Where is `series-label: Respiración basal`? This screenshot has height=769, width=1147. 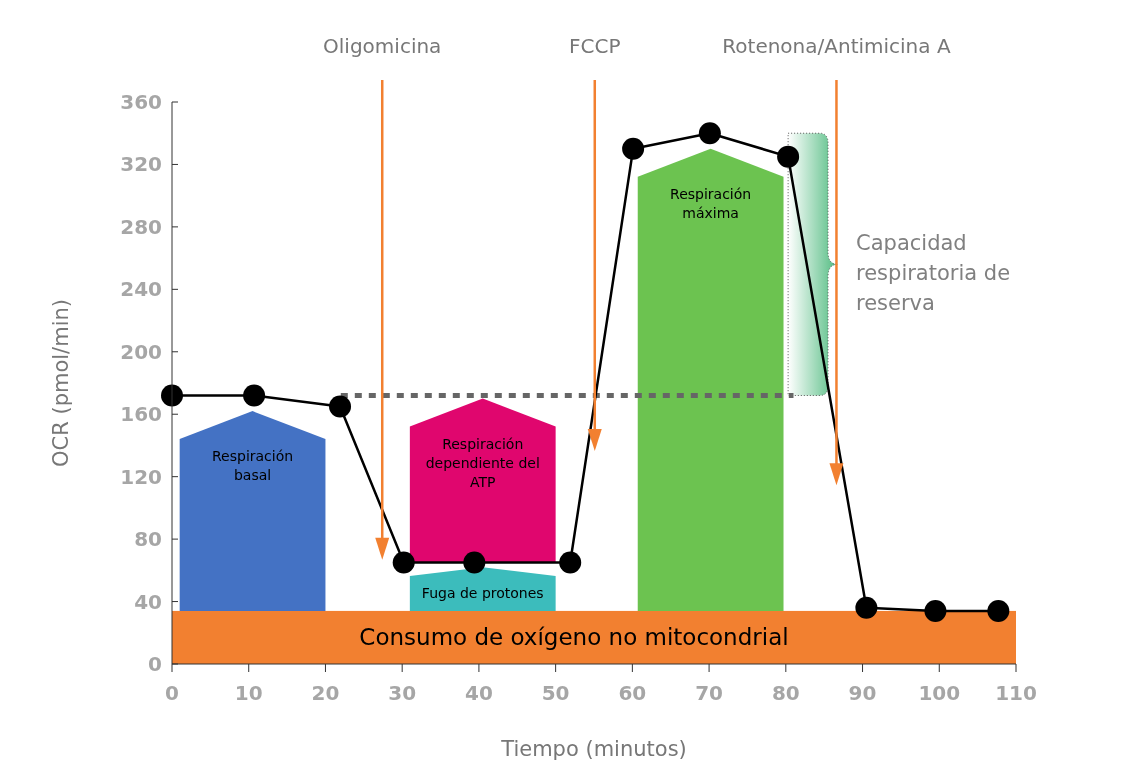 series-label: Respiración basal is located at coordinates (252, 466).